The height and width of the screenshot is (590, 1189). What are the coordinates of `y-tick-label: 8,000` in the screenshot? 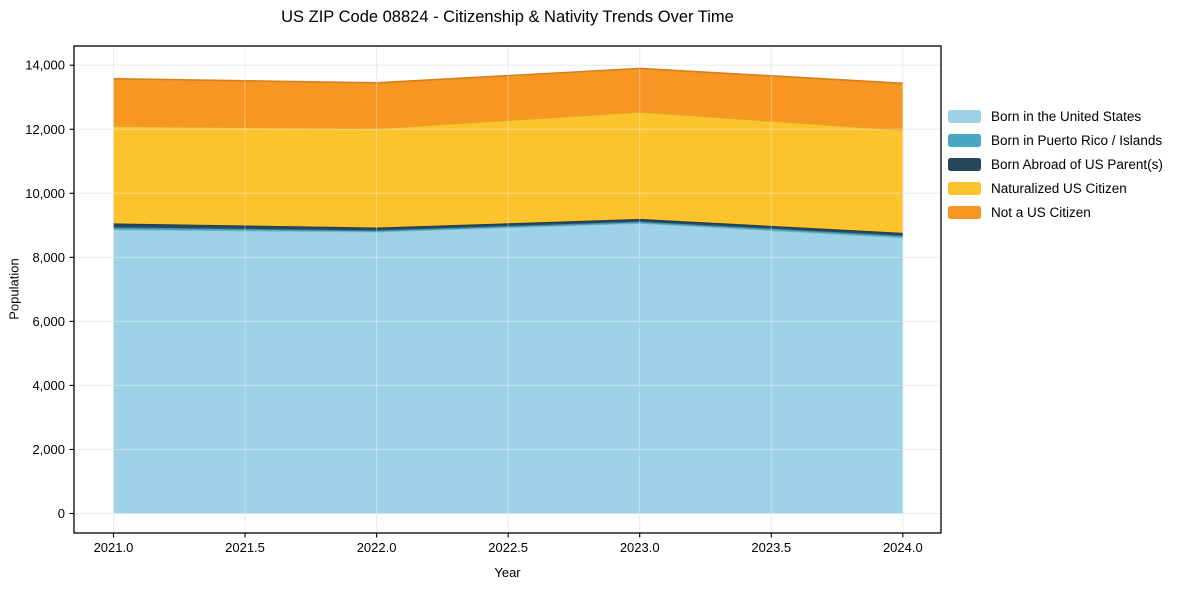 It's located at (48, 257).